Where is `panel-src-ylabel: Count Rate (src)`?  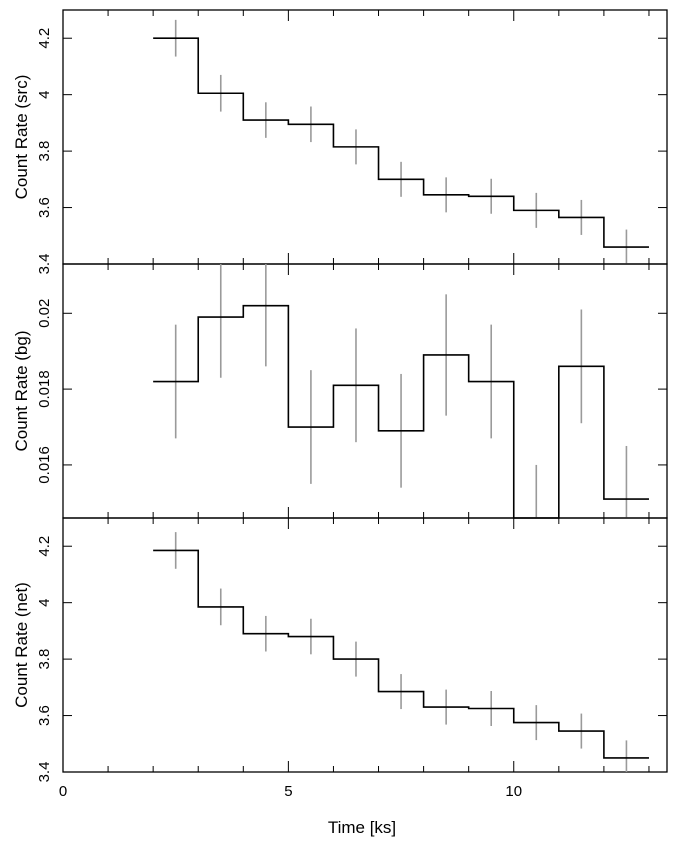
panel-src-ylabel: Count Rate (src) is located at coordinates (21, 137).